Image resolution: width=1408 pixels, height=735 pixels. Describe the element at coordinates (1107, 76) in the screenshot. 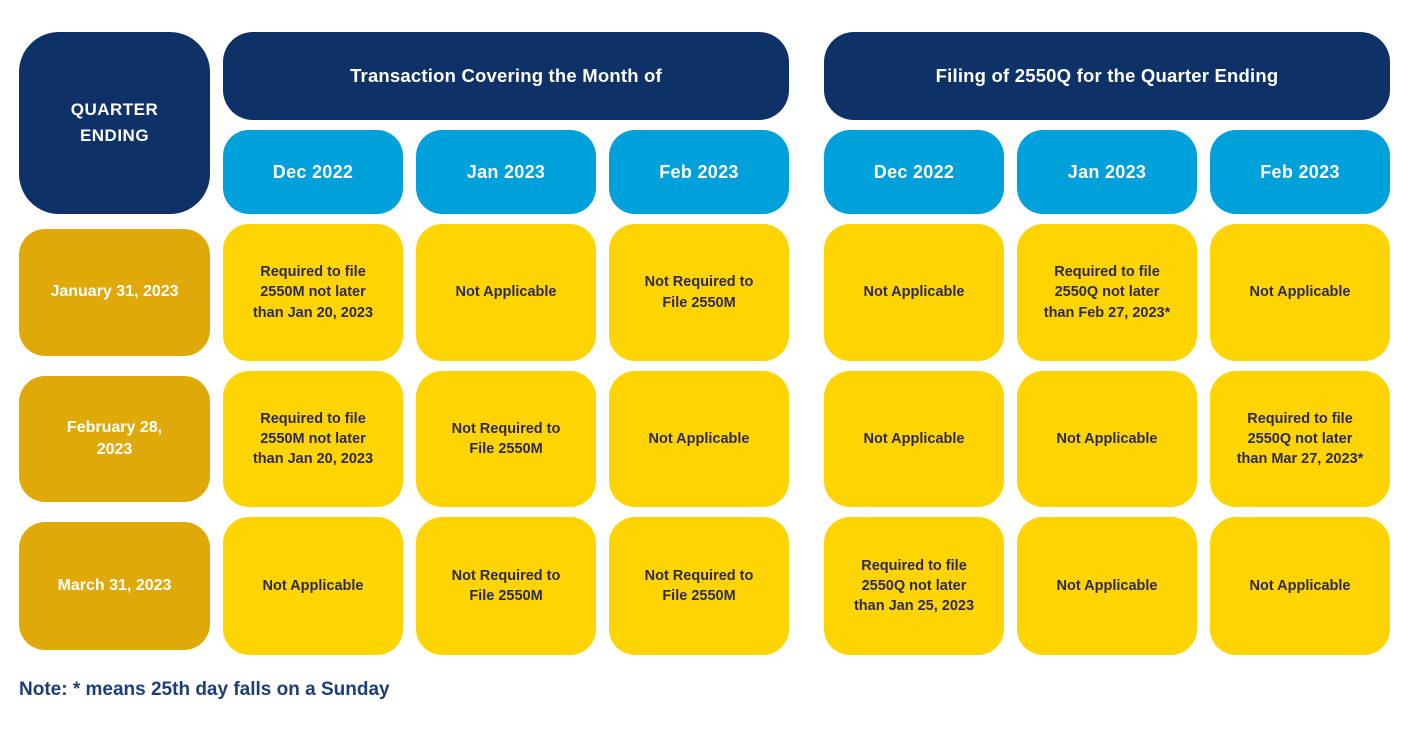

I see `group-header-filing: Filing of 2550Q for the Quarter Ending` at that location.